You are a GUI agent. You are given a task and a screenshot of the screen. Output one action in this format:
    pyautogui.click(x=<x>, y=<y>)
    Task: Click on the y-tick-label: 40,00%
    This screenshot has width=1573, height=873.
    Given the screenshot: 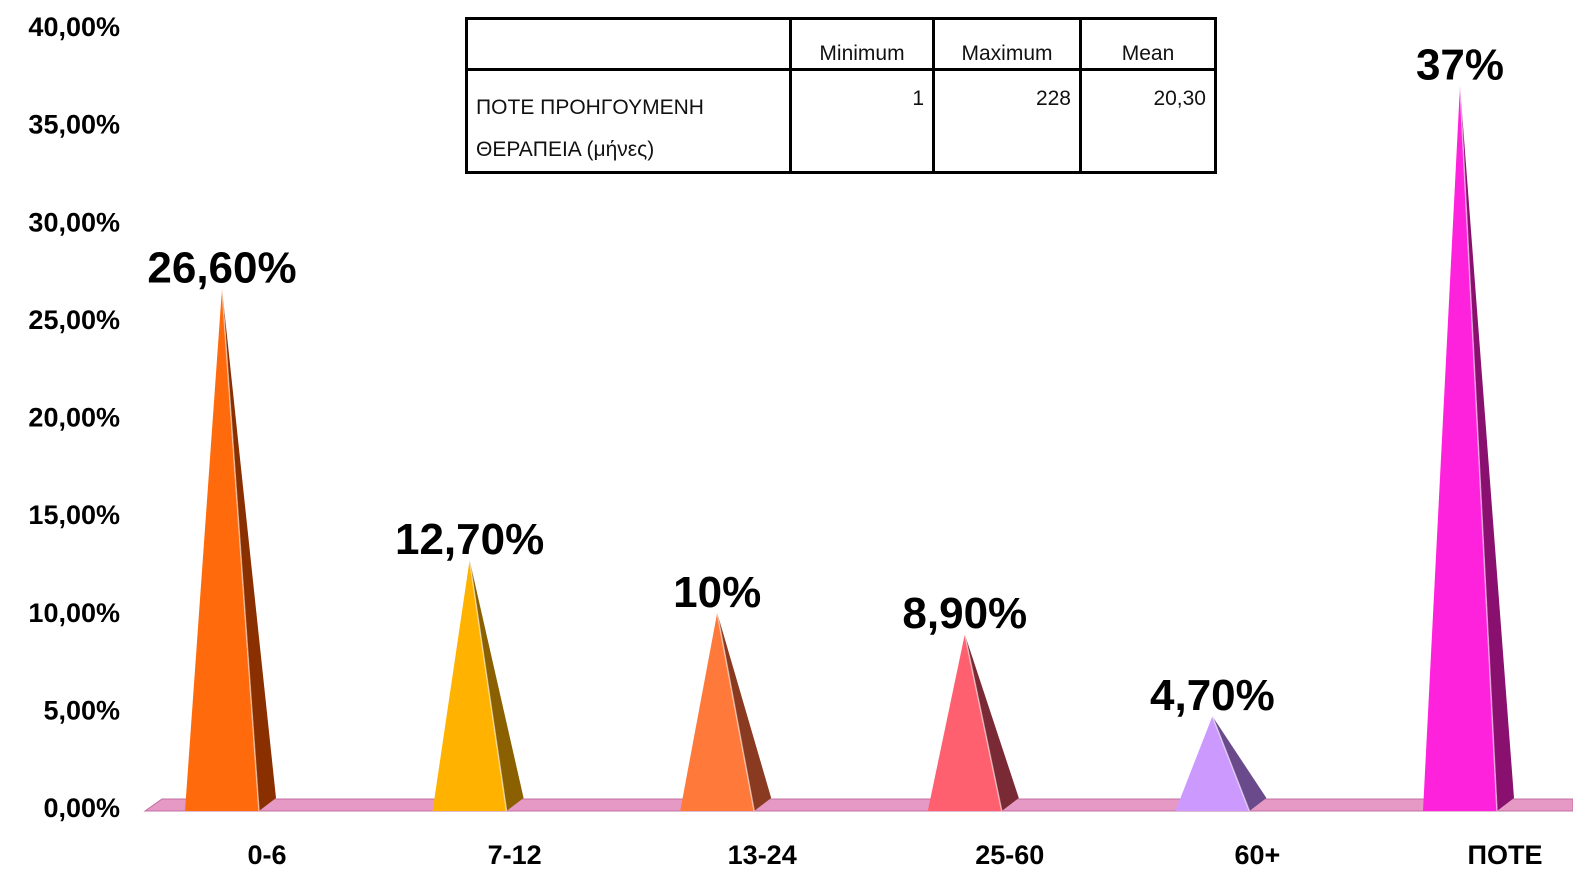 What is the action you would take?
    pyautogui.click(x=74, y=27)
    